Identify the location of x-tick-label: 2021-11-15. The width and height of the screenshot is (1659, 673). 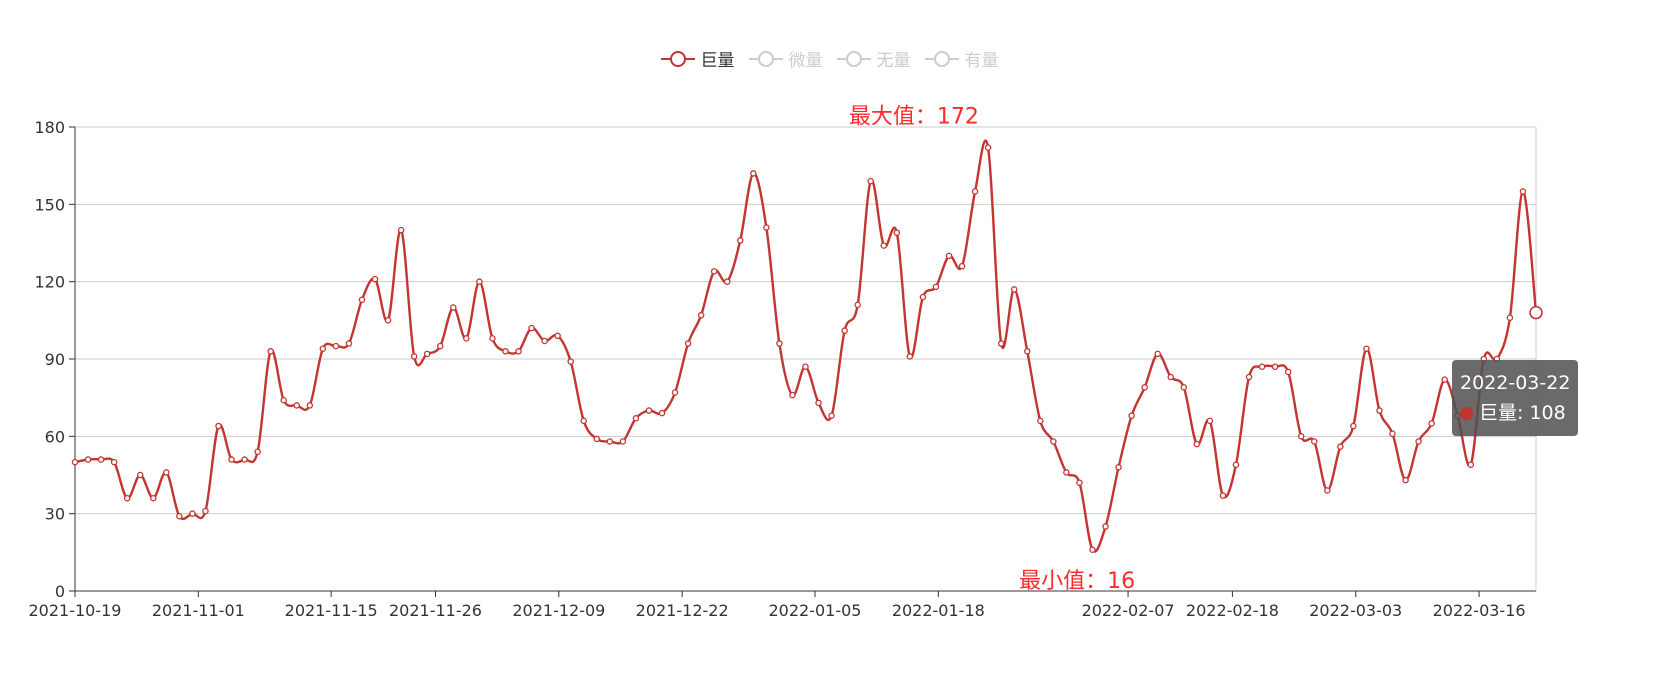
(331, 610).